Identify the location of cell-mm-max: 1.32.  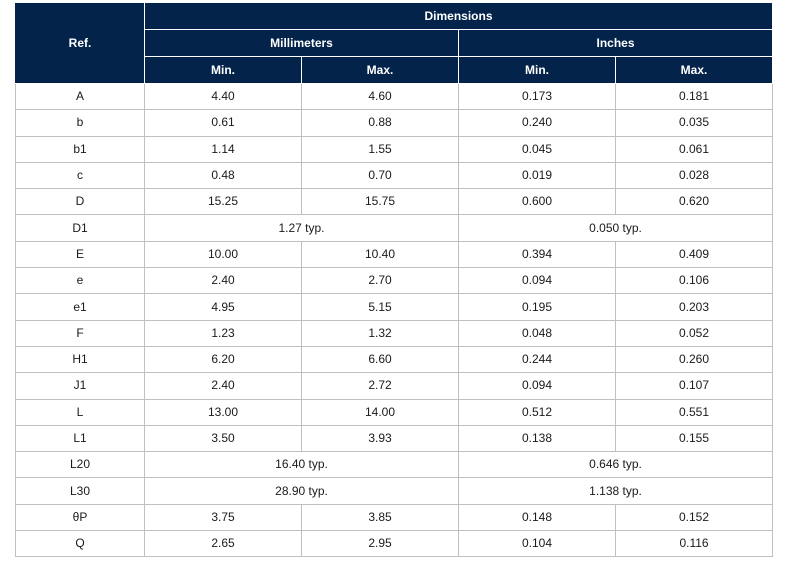
(380, 333).